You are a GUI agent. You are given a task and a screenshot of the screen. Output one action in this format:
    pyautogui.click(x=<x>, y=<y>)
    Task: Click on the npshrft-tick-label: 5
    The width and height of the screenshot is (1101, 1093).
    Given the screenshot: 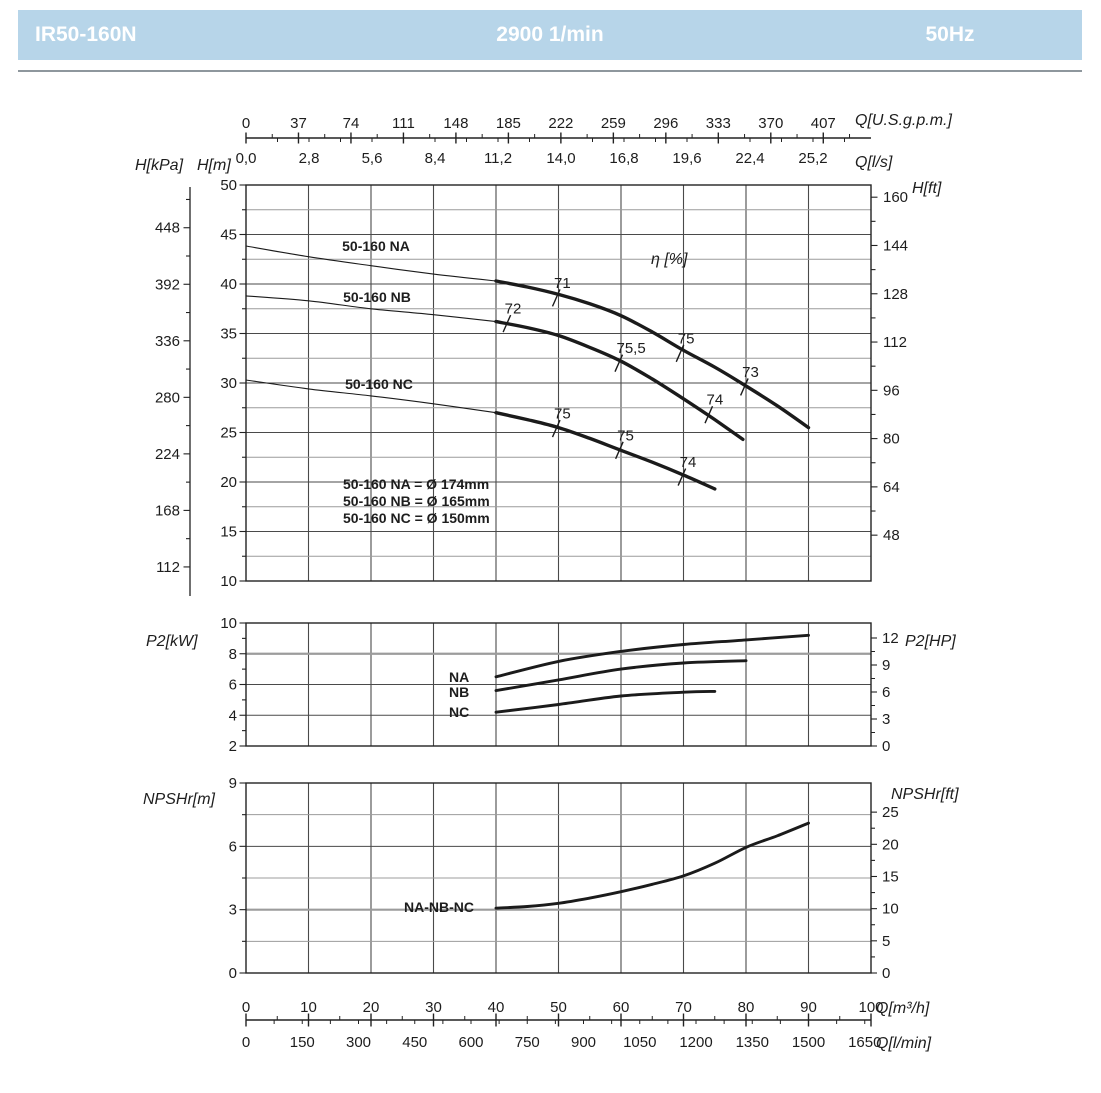 What is the action you would take?
    pyautogui.click(x=886, y=941)
    